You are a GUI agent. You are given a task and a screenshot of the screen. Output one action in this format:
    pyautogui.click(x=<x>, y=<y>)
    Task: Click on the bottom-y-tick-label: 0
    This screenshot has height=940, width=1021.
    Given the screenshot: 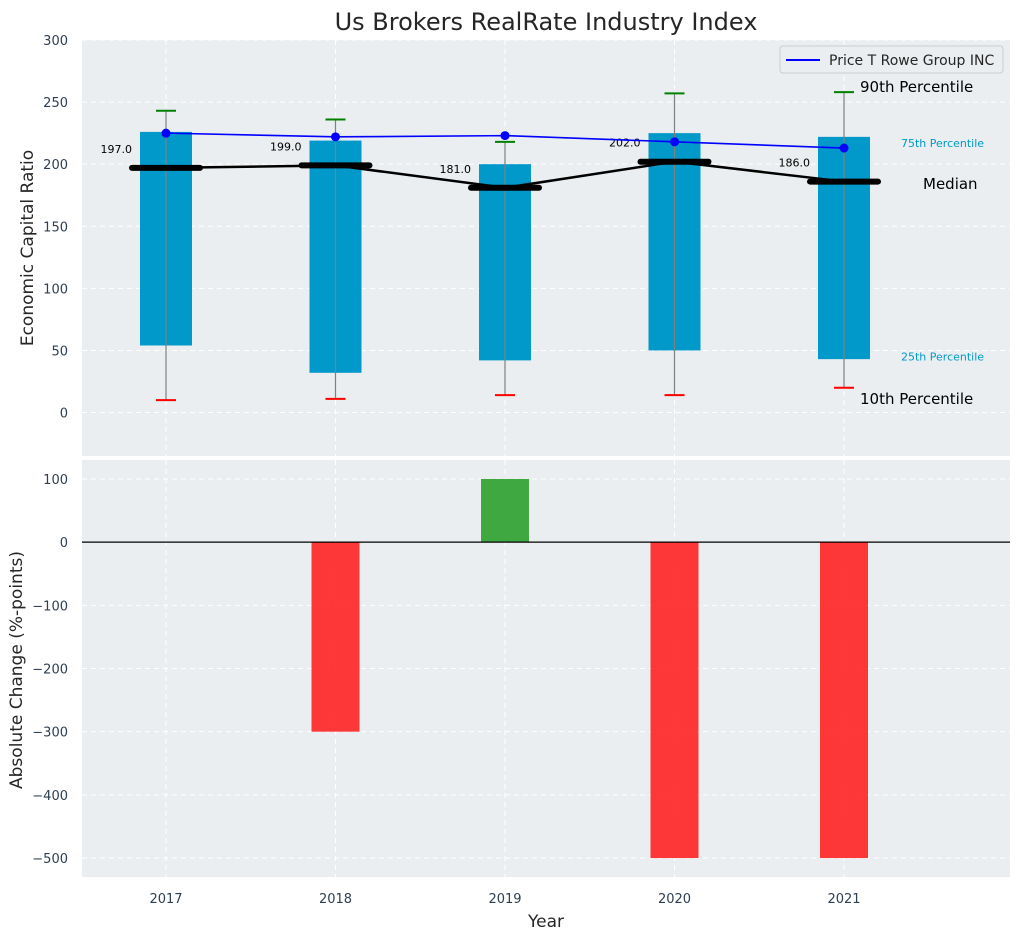 What is the action you would take?
    pyautogui.click(x=64, y=543)
    